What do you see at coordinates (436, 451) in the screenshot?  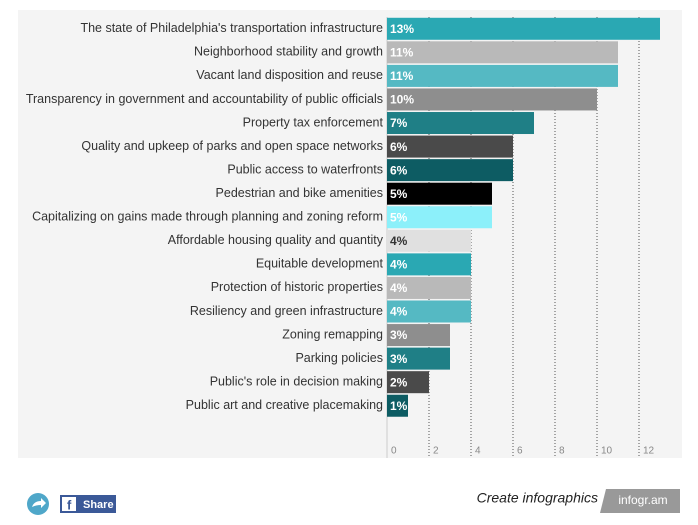 I see `x-tick-label: 2` at bounding box center [436, 451].